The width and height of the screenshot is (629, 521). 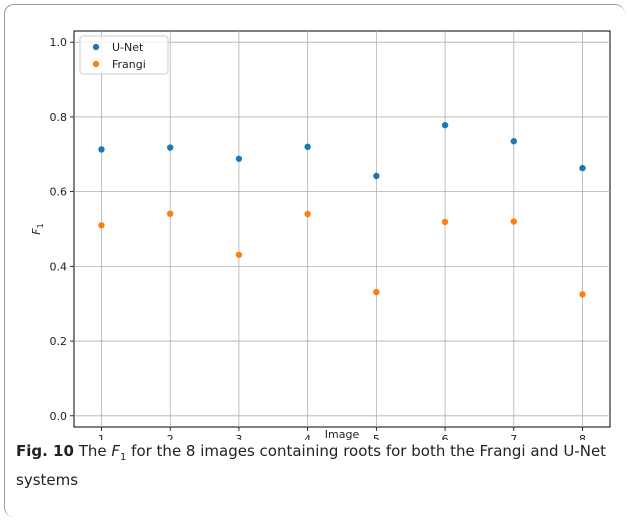 I want to click on x-tick-label: 5, so click(x=376, y=436).